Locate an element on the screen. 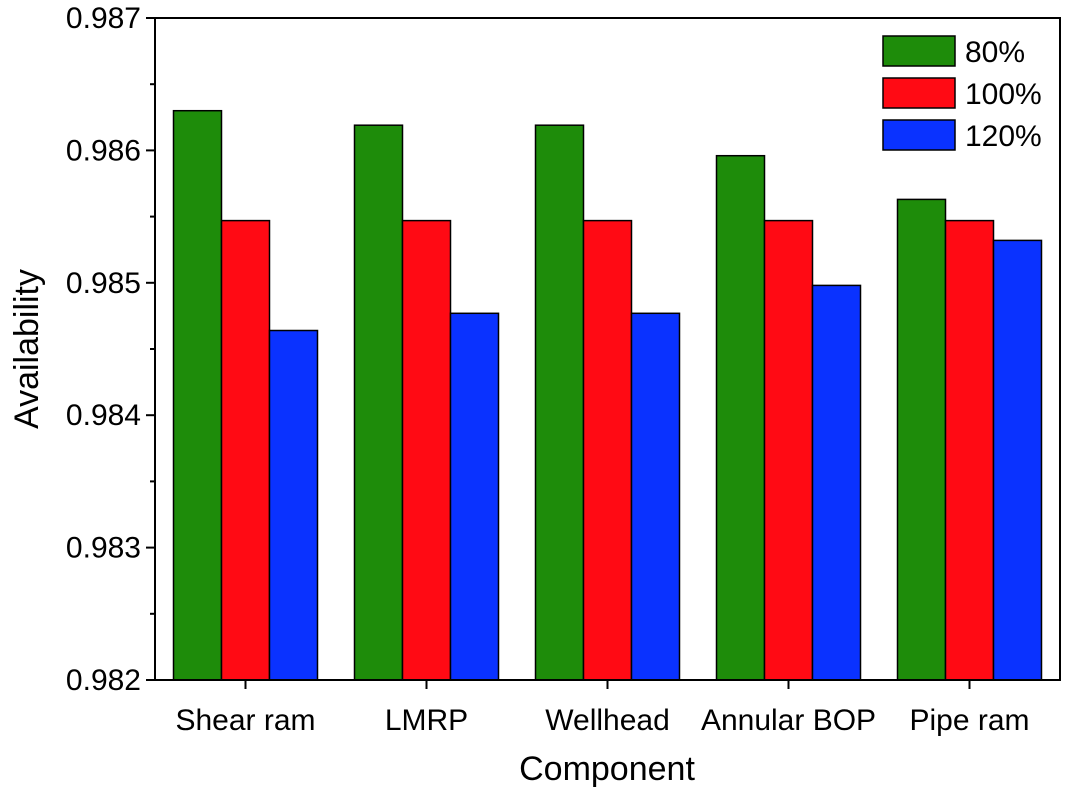 The image size is (1067, 788). x-tick-label: LMRP is located at coordinates (426, 720).